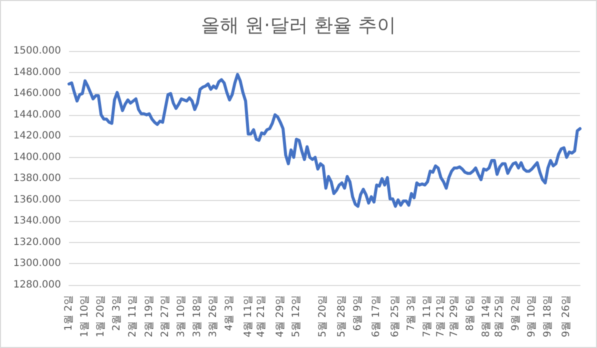  Describe the element at coordinates (296, 316) in the screenshot. I see `x-tick-label: 5월 12일` at that location.